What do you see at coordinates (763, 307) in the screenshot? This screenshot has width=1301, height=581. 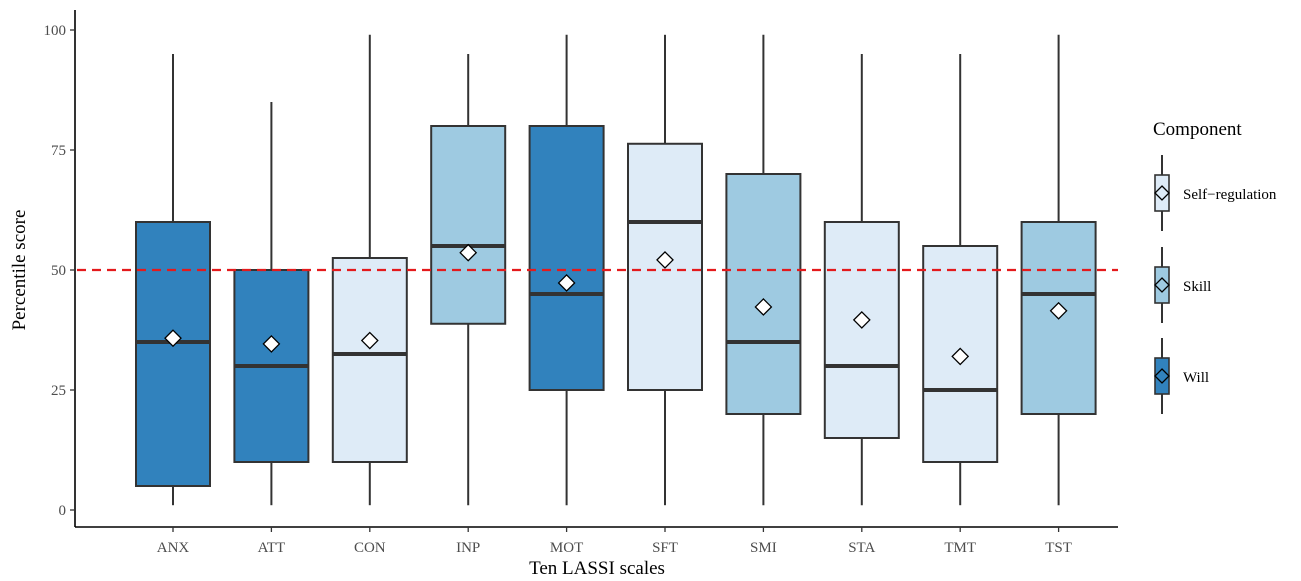 I see `mean-marker-smi` at bounding box center [763, 307].